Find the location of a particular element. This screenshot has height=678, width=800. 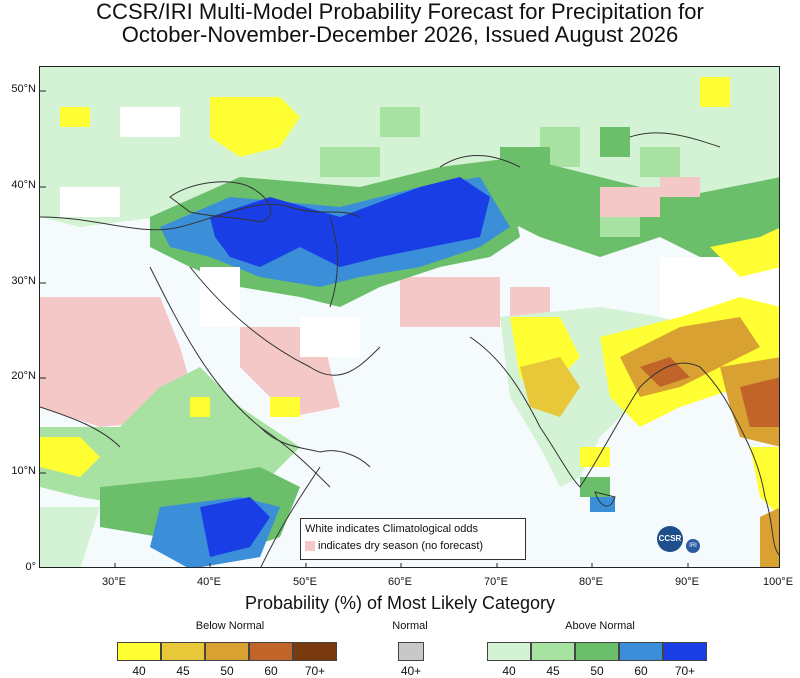

colorbar-title: Probability (%) of Most Likely Category is located at coordinates (400, 603).